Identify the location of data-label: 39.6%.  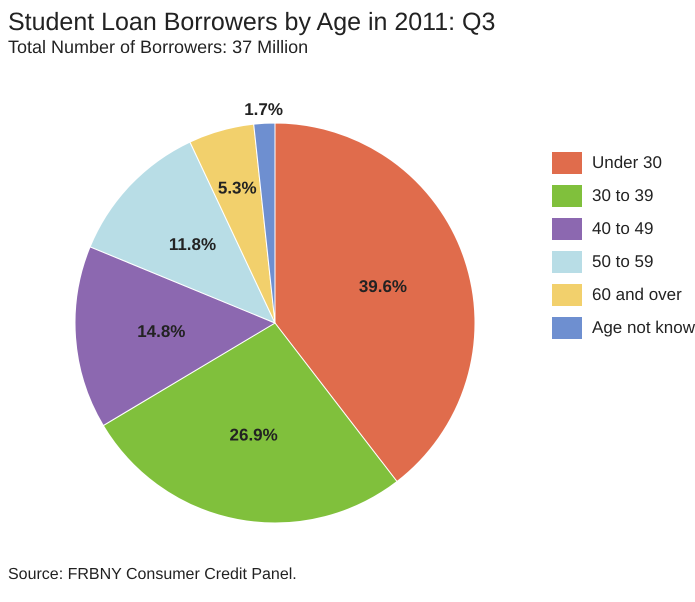
(383, 286).